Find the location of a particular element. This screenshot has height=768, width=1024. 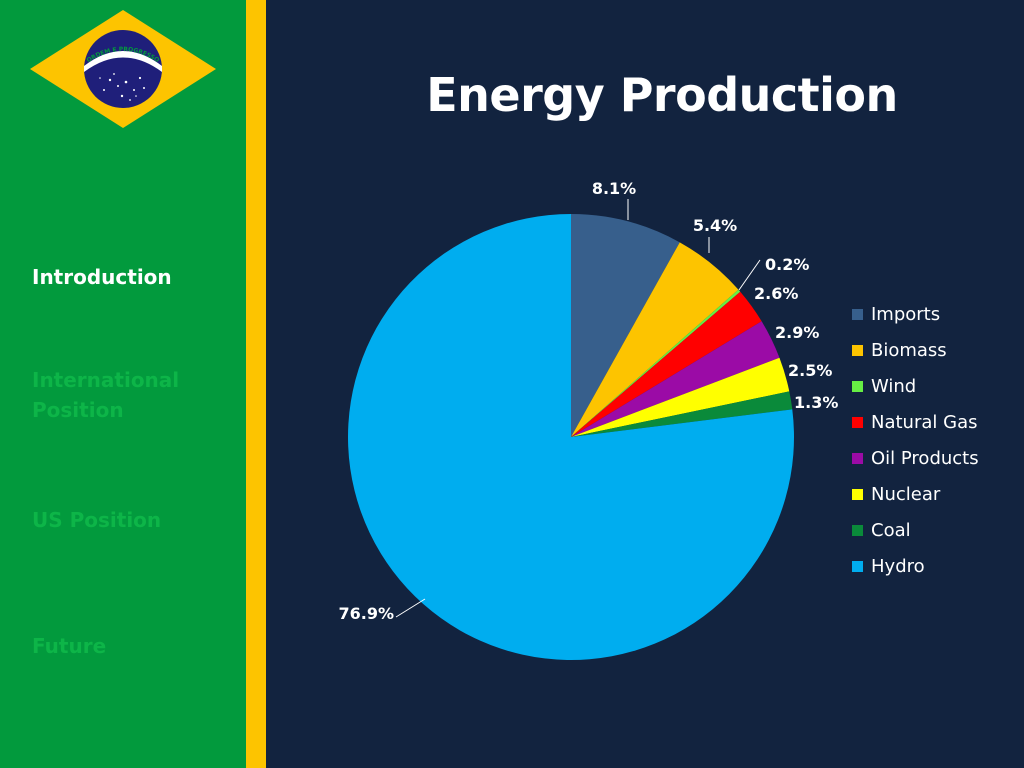

legend-label: Imports is located at coordinates (906, 314).